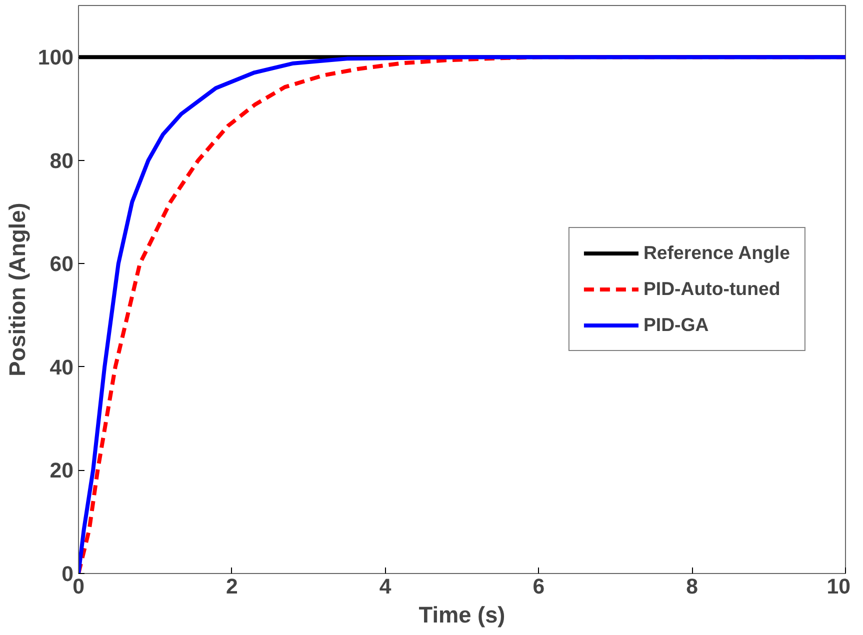 This screenshot has width=863, height=635. What do you see at coordinates (62, 367) in the screenshot?
I see `y-tick-label: 40` at bounding box center [62, 367].